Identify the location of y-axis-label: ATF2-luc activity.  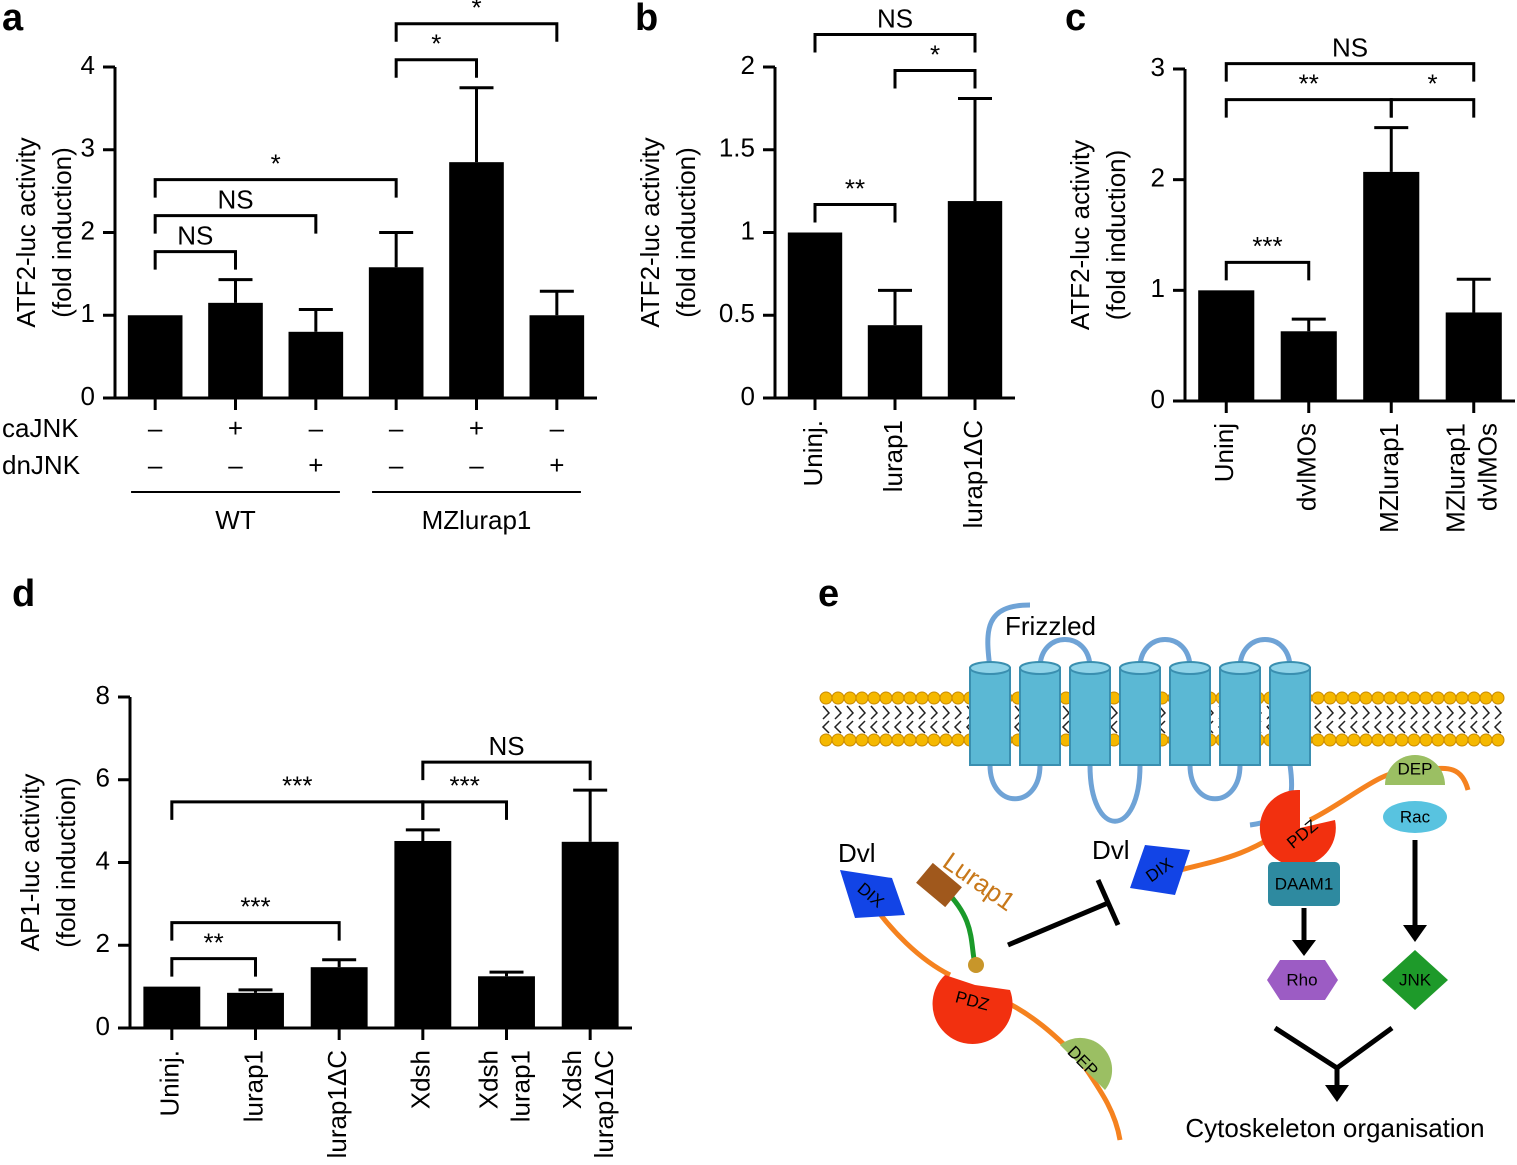
(650, 232).